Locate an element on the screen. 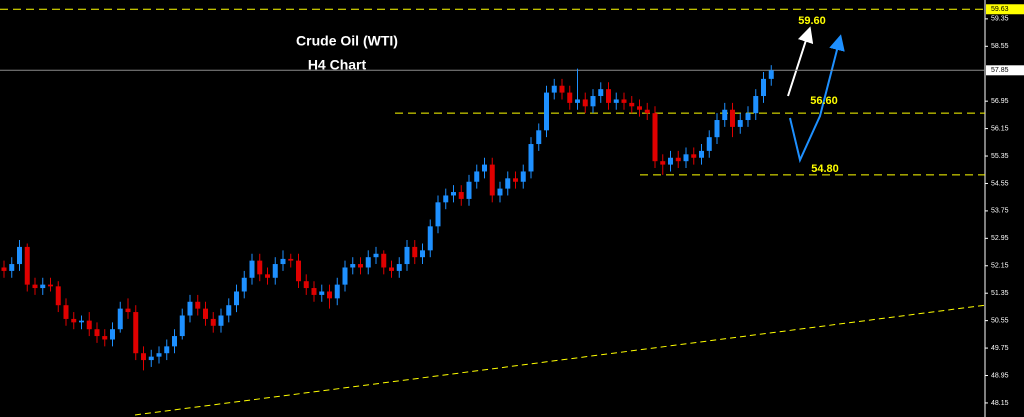 The height and width of the screenshot is (417, 1024). y-tick-label: 49.75 is located at coordinates (1000, 348).